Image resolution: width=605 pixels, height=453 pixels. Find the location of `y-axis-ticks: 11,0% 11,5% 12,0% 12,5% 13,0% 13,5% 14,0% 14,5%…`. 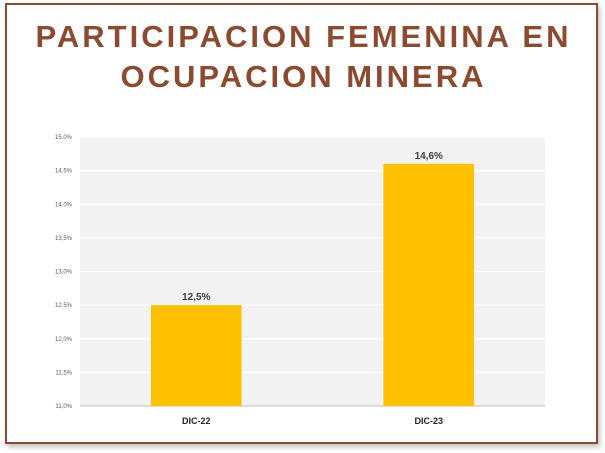

y-axis-ticks: 11,0% 11,5% 12,0% 12,5% 13,0% 13,5% 14,0% 14,5%… is located at coordinates (64, 272).